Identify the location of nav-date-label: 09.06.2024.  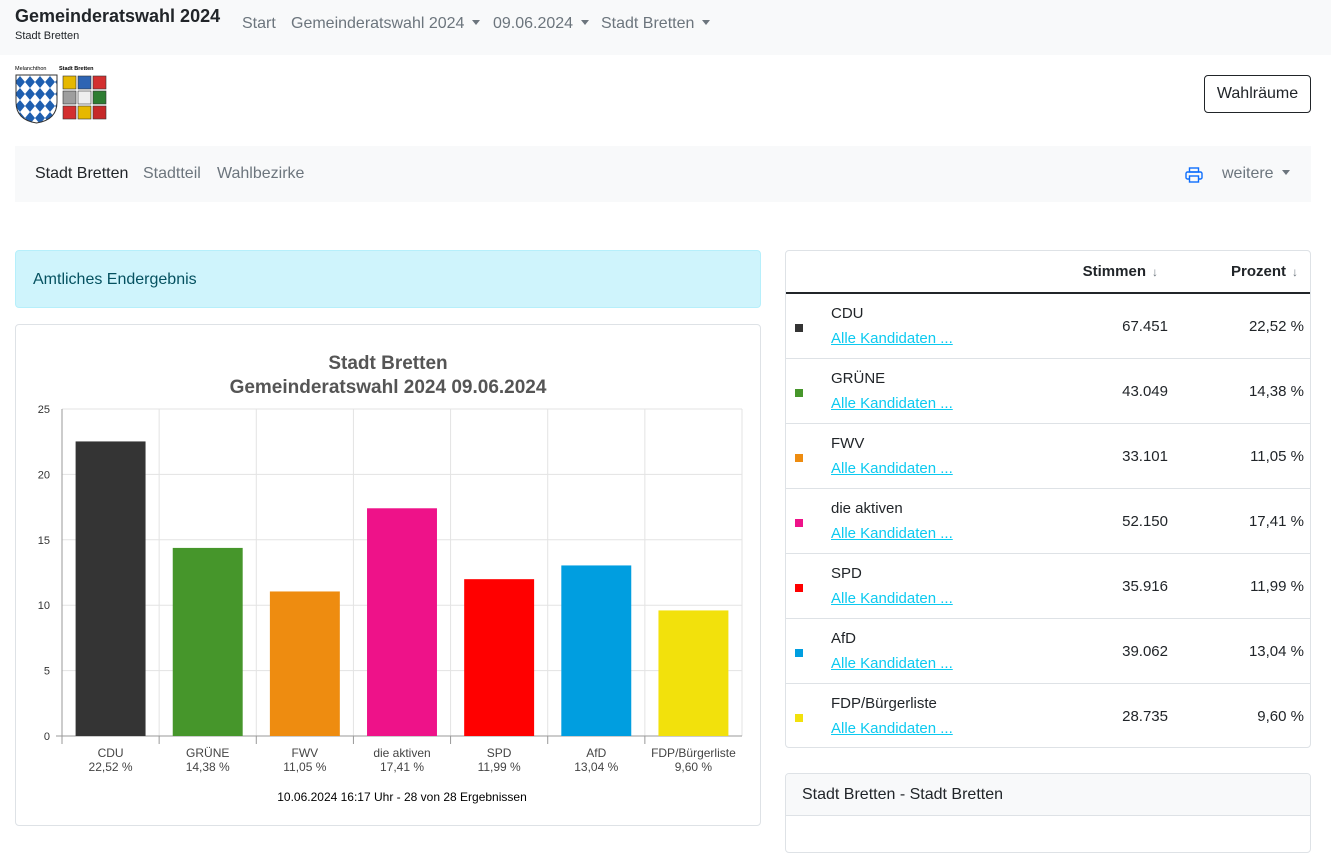
(533, 23).